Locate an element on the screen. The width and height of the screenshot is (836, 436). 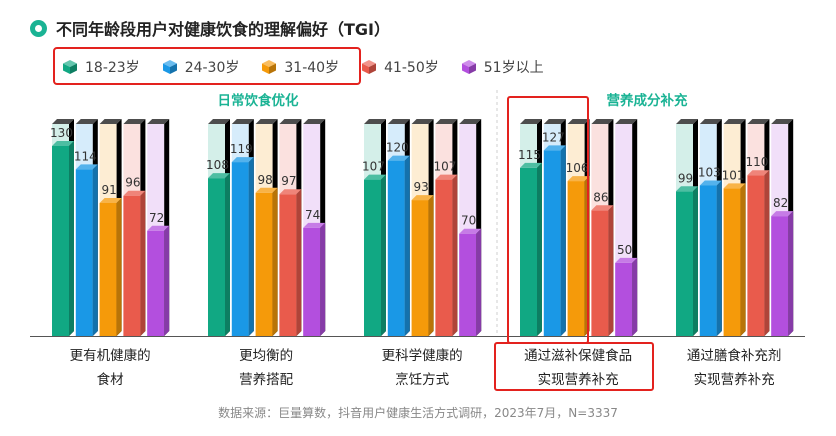
legend-item: 31-40岁 is located at coordinates (300, 67).